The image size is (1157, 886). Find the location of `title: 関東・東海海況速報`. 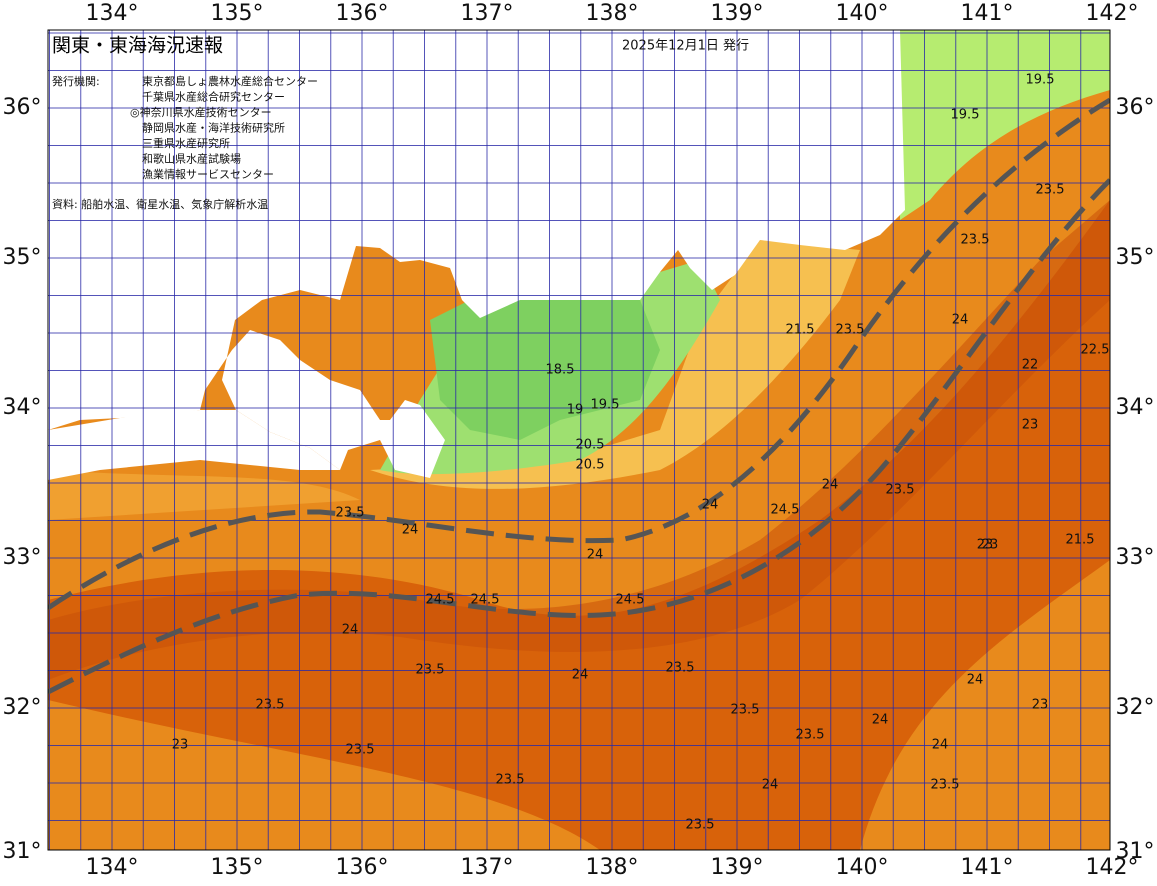

title: 関東・東海海況速報 is located at coordinates (137, 46).